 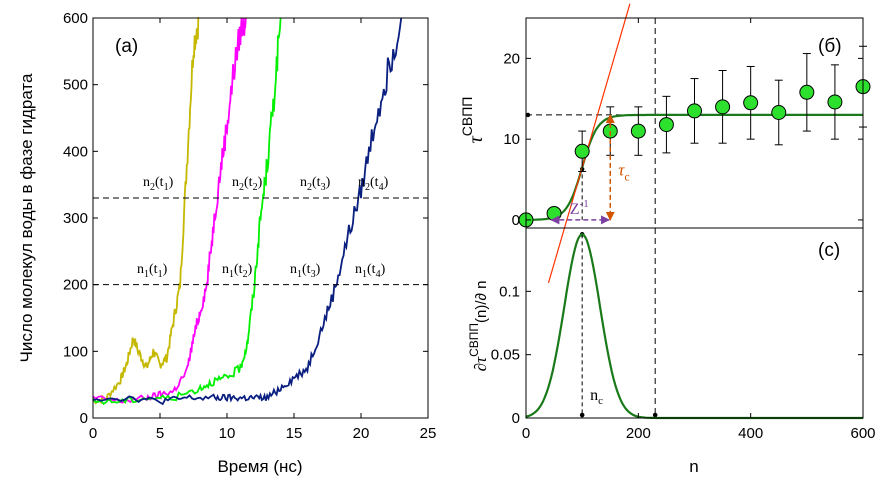 What do you see at coordinates (140, 269) in the screenshot?
I see `panel-a-lower-label-1-part-0: n` at bounding box center [140, 269].